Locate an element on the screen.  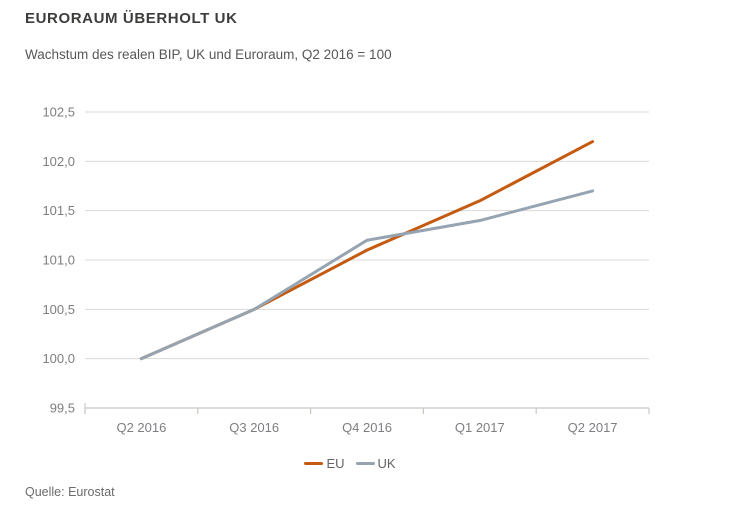
eu-line-swatch is located at coordinates (314, 463).